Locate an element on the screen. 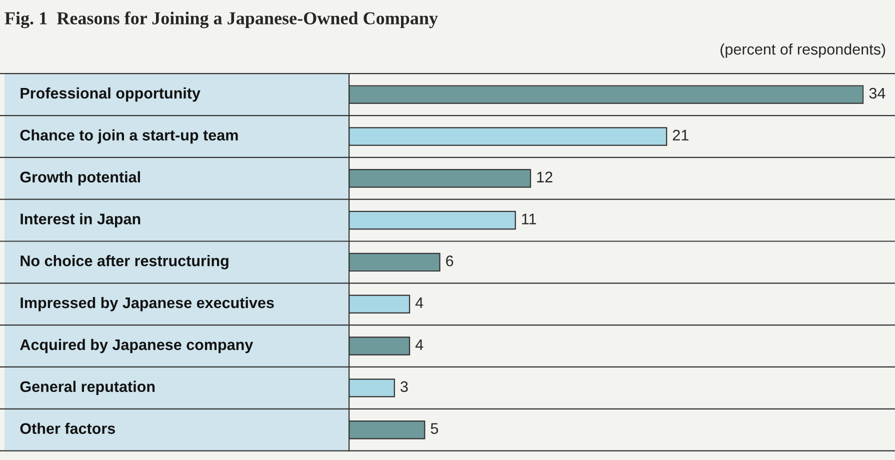 The width and height of the screenshot is (895, 460). y-tick-label: Professional opportunity is located at coordinates (110, 94).